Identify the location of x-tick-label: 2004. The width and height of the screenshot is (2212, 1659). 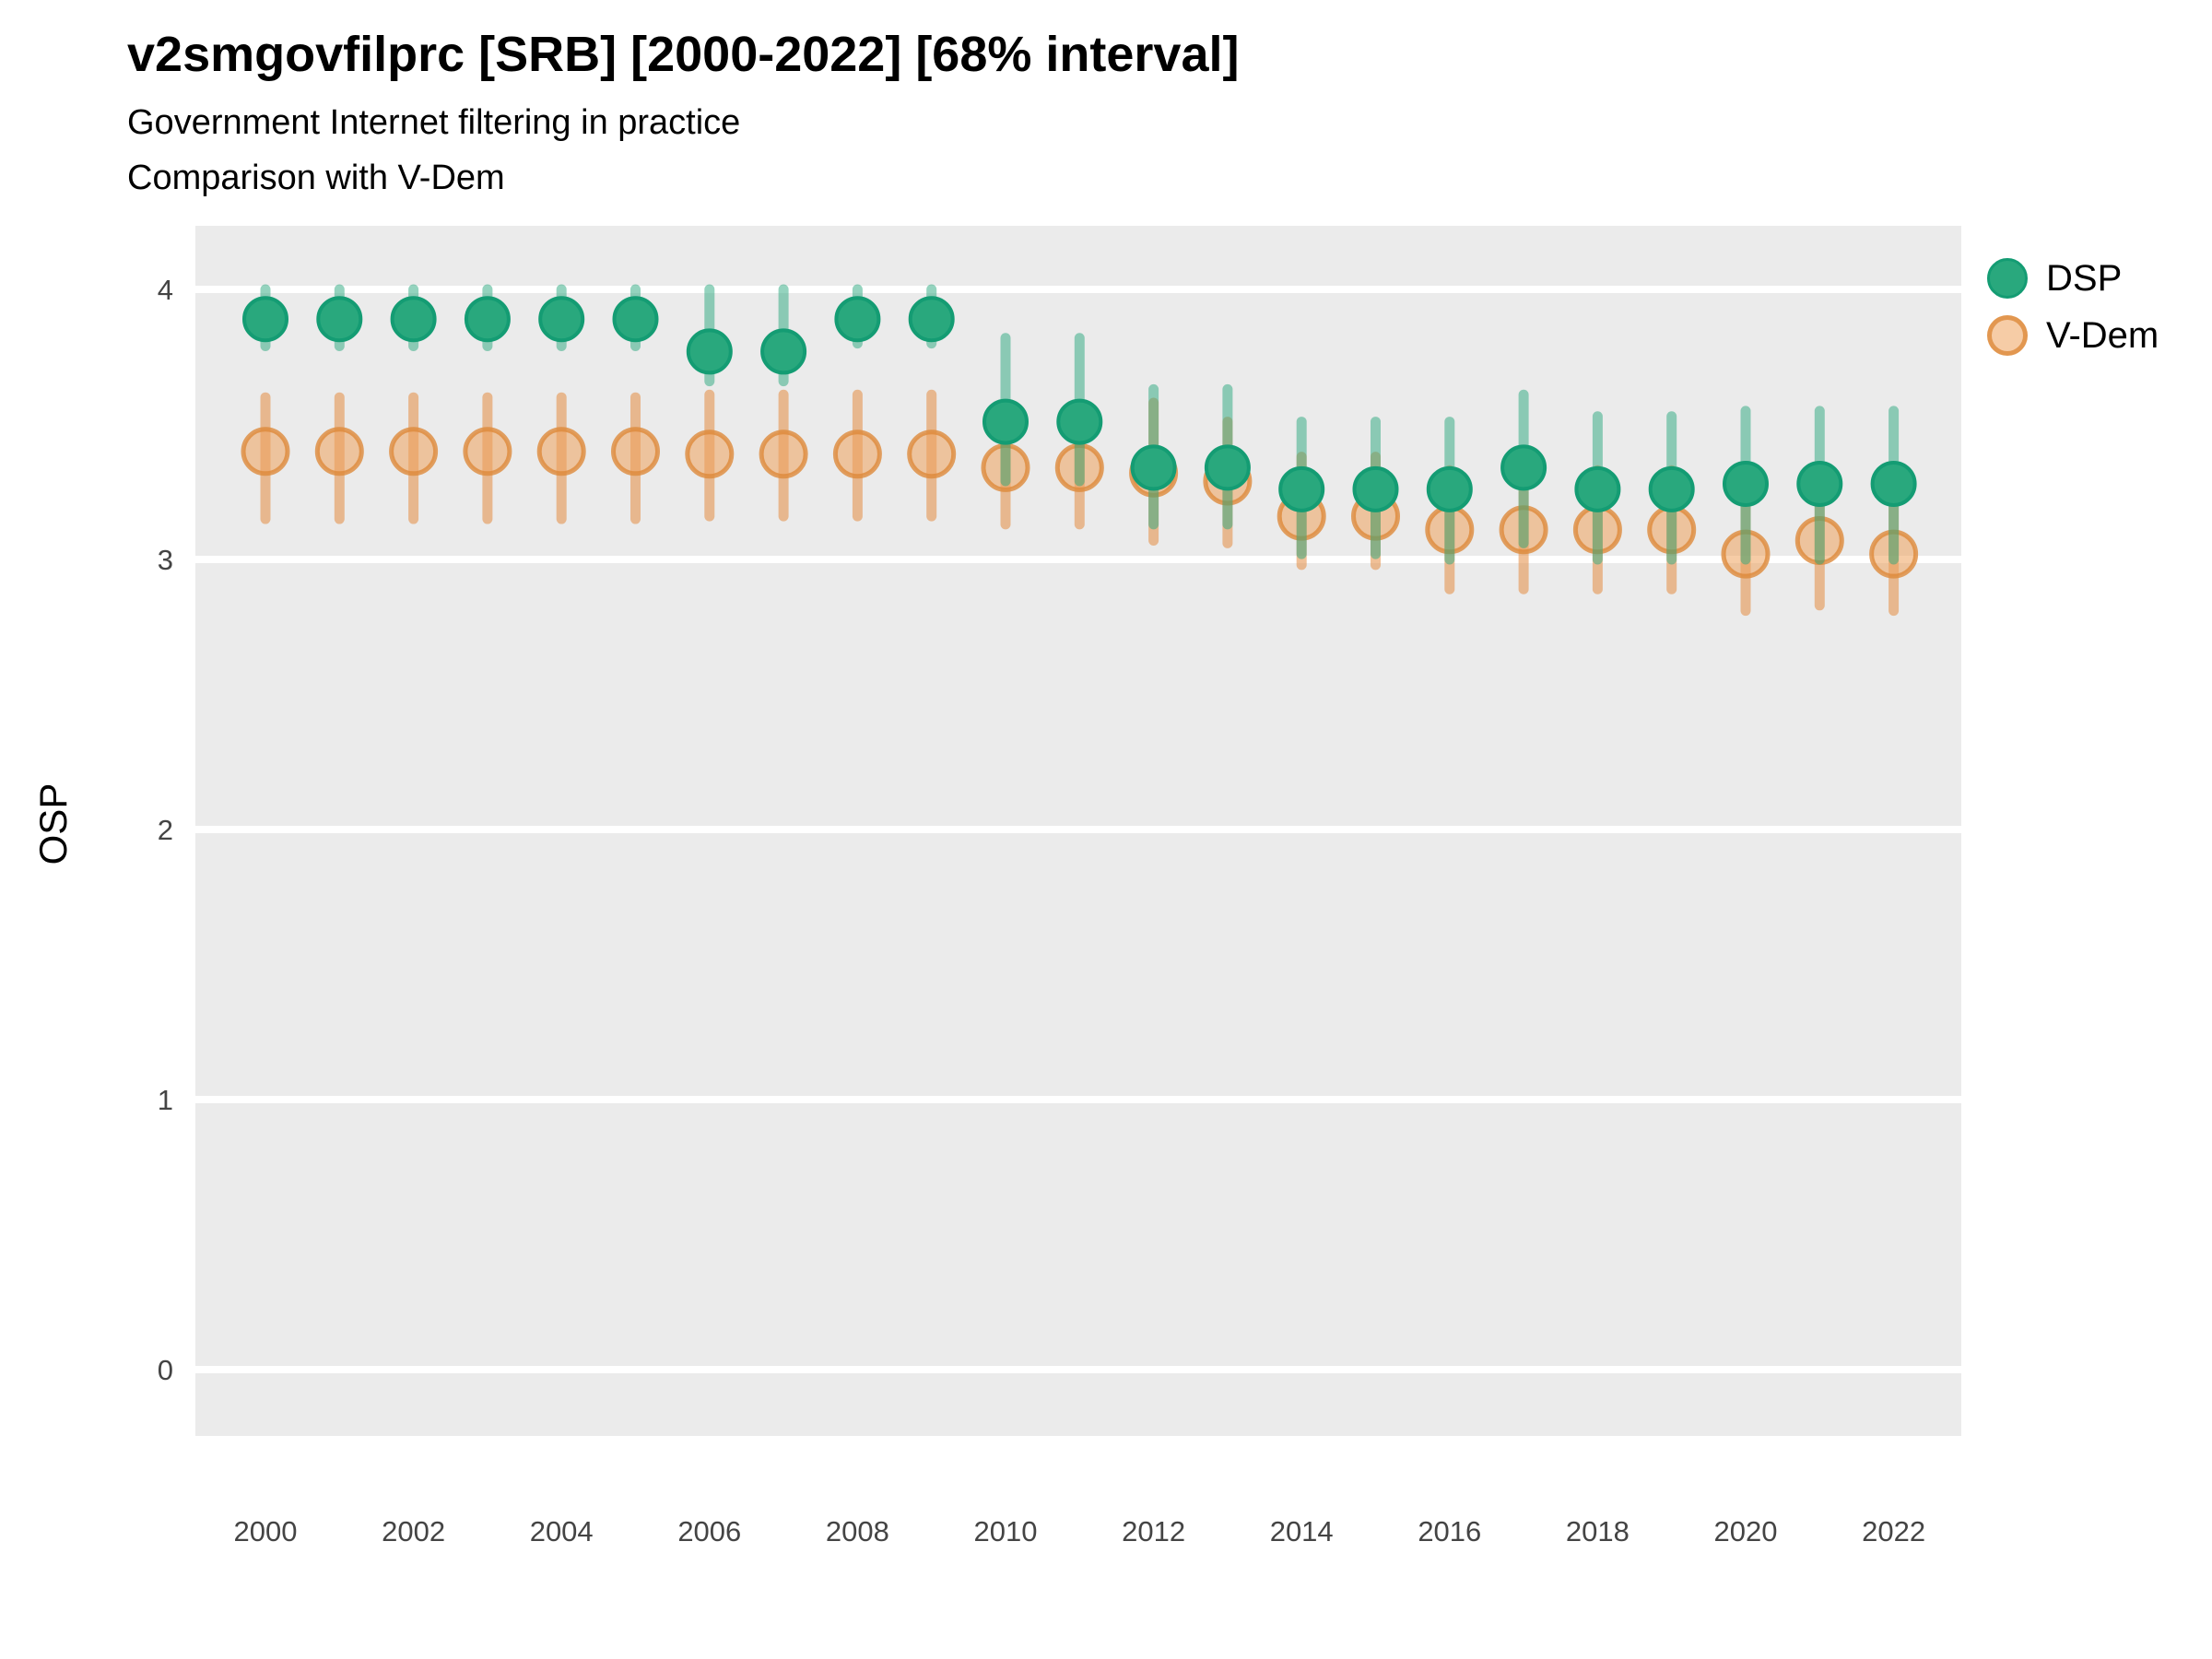
(562, 1531).